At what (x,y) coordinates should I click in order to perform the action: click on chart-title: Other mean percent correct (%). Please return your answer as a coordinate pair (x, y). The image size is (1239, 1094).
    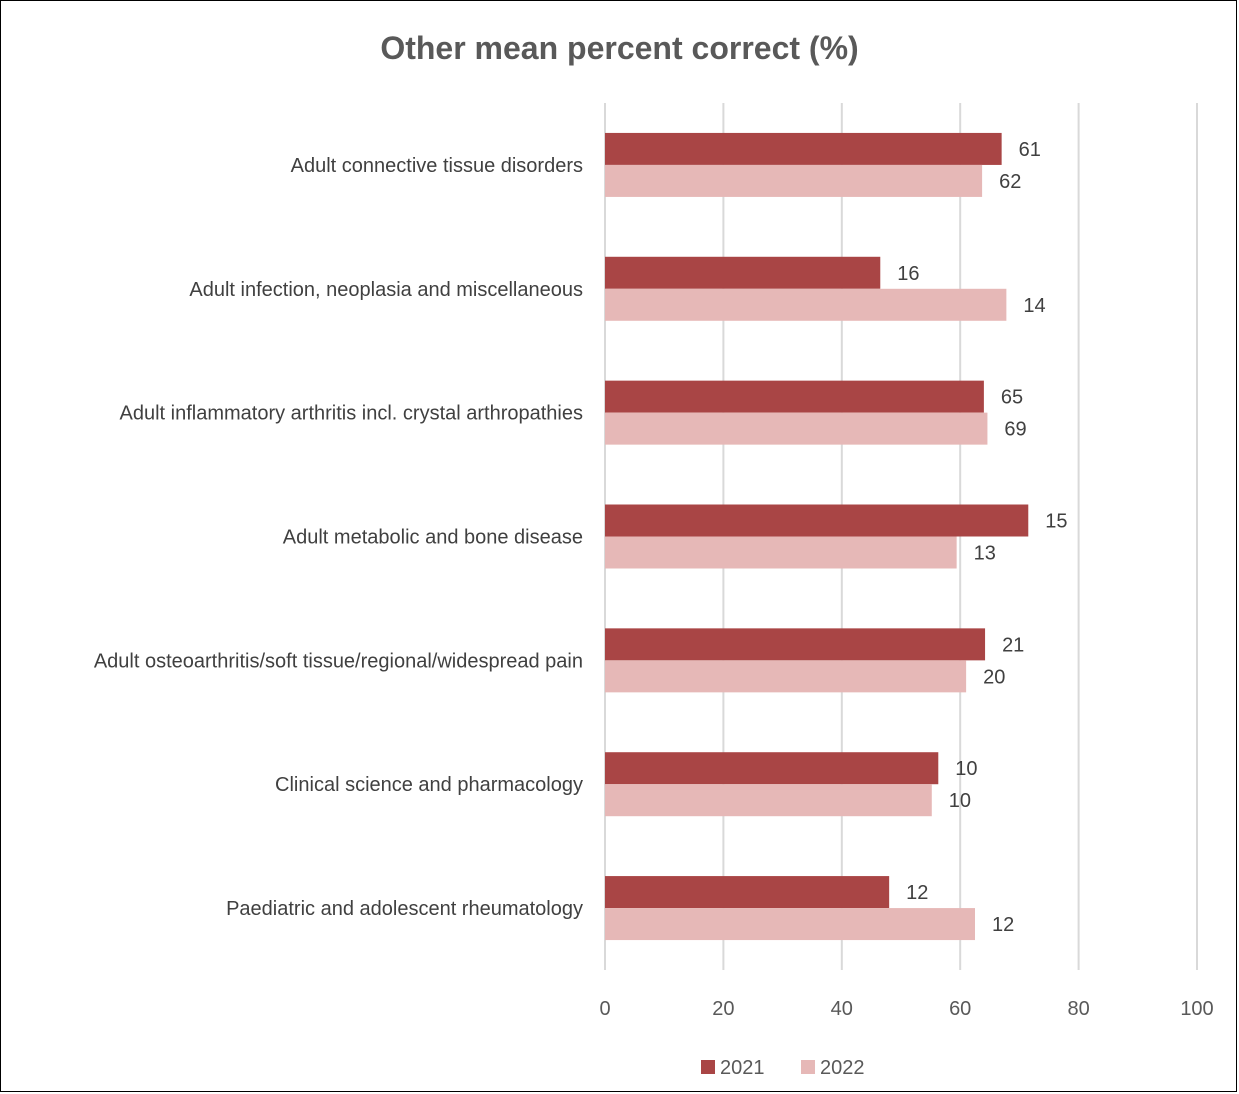
    Looking at the image, I should click on (619, 48).